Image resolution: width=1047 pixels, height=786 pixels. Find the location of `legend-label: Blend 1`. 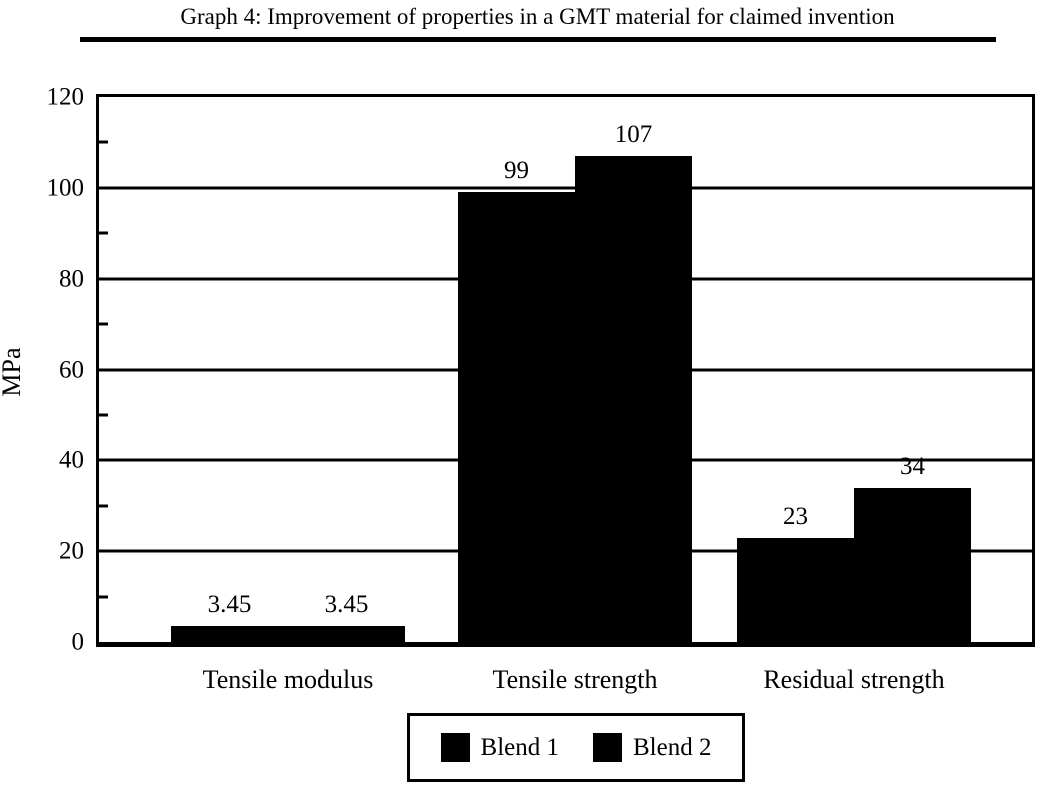

legend-label: Blend 1 is located at coordinates (519, 747).